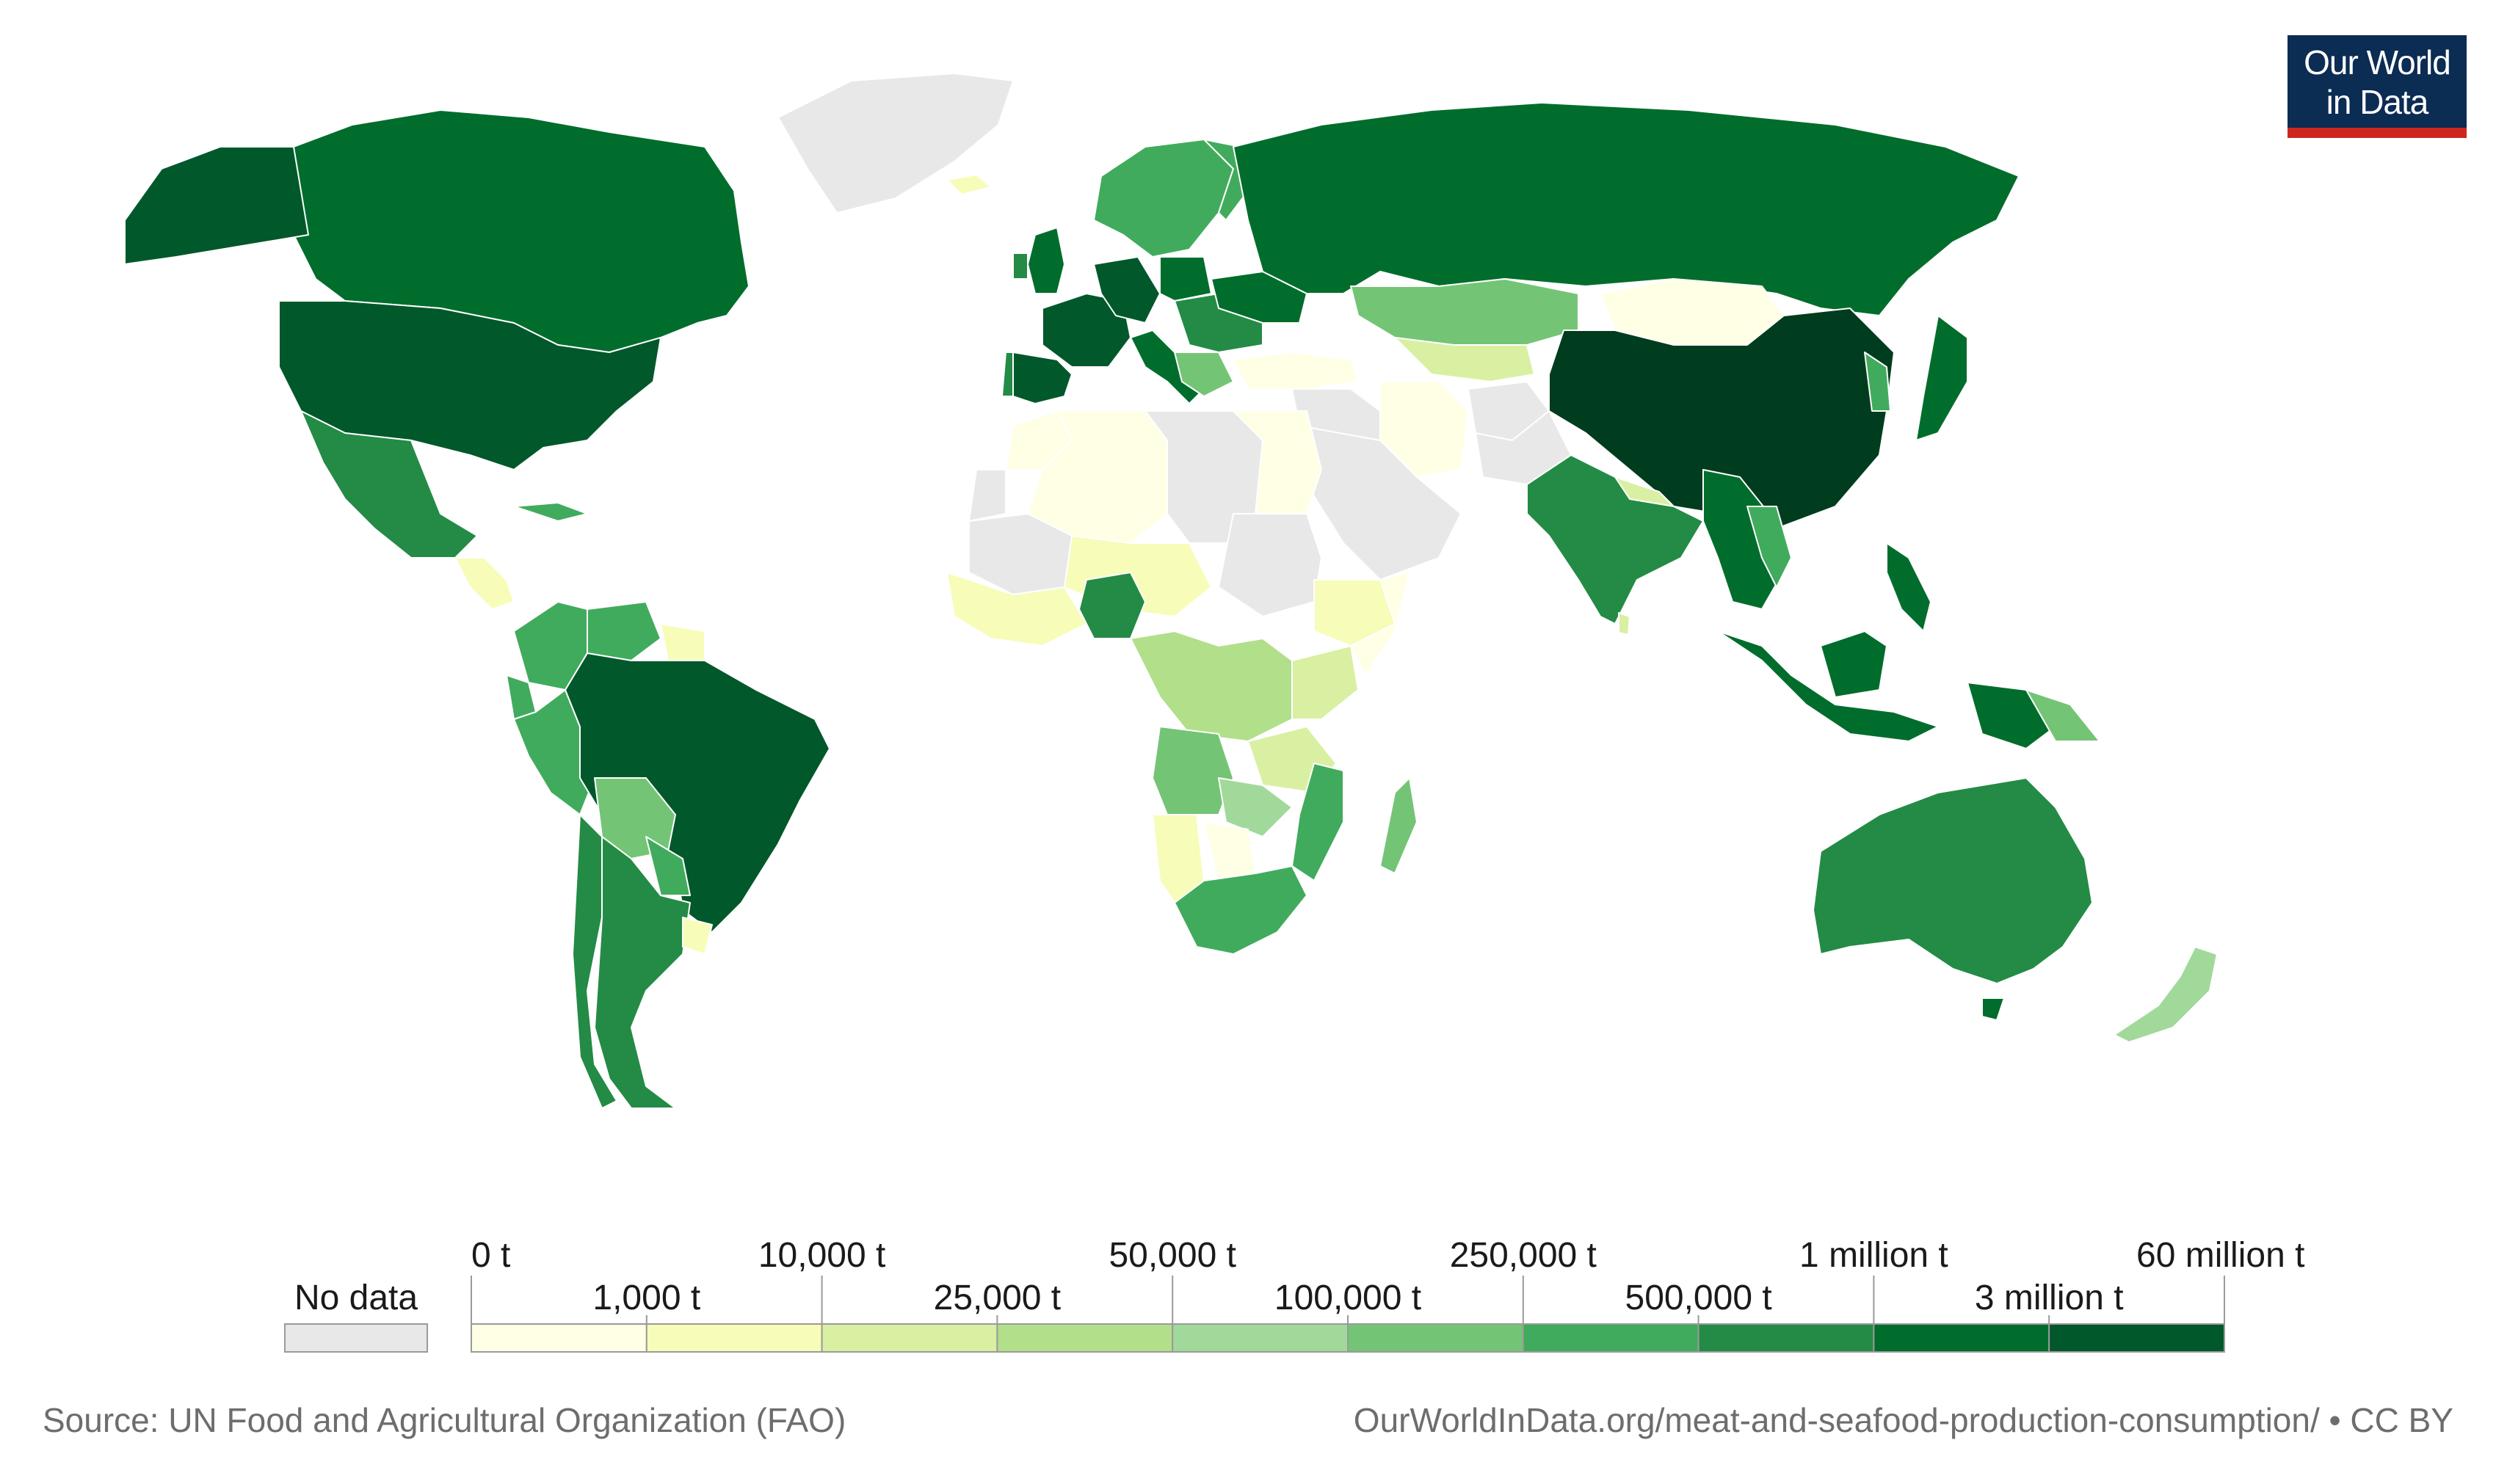  What do you see at coordinates (969, 184) in the screenshot?
I see `country-iceland` at bounding box center [969, 184].